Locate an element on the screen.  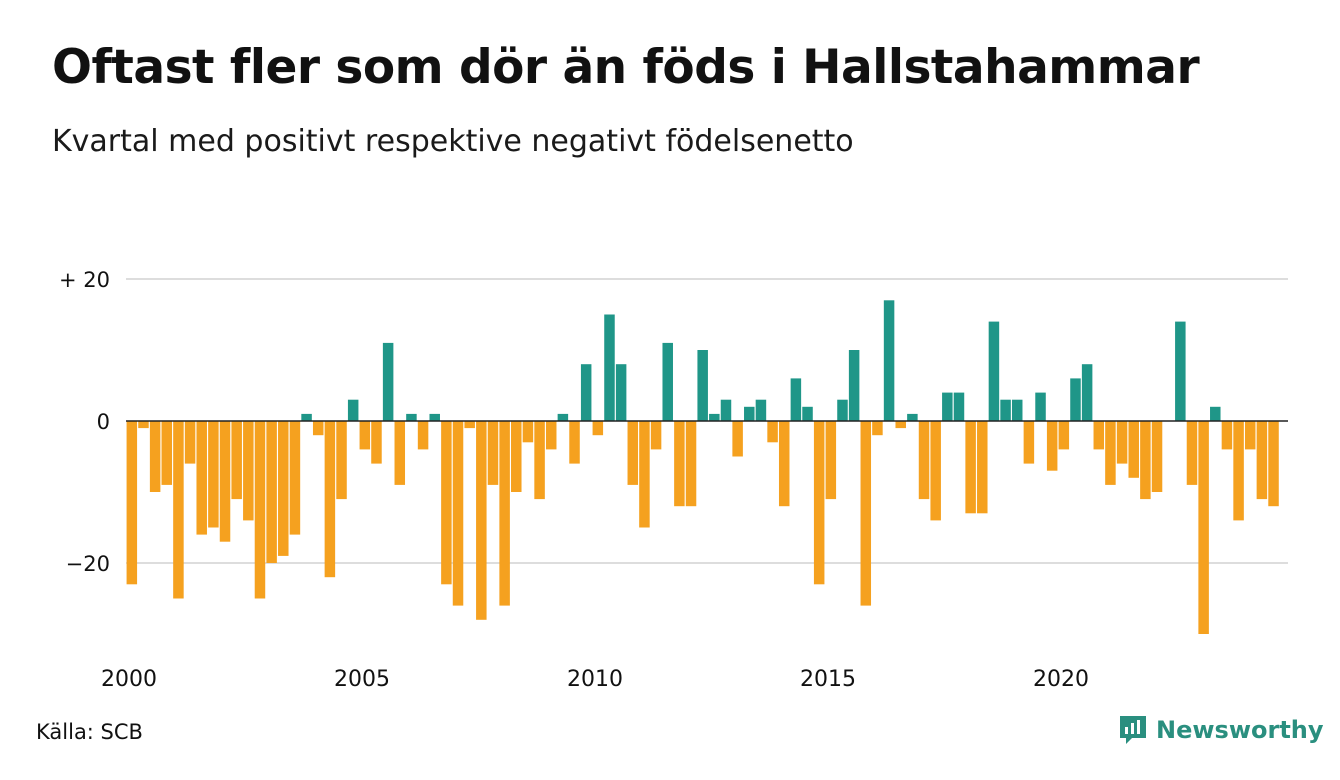
x-tick-label: 2010 is located at coordinates (595, 679).